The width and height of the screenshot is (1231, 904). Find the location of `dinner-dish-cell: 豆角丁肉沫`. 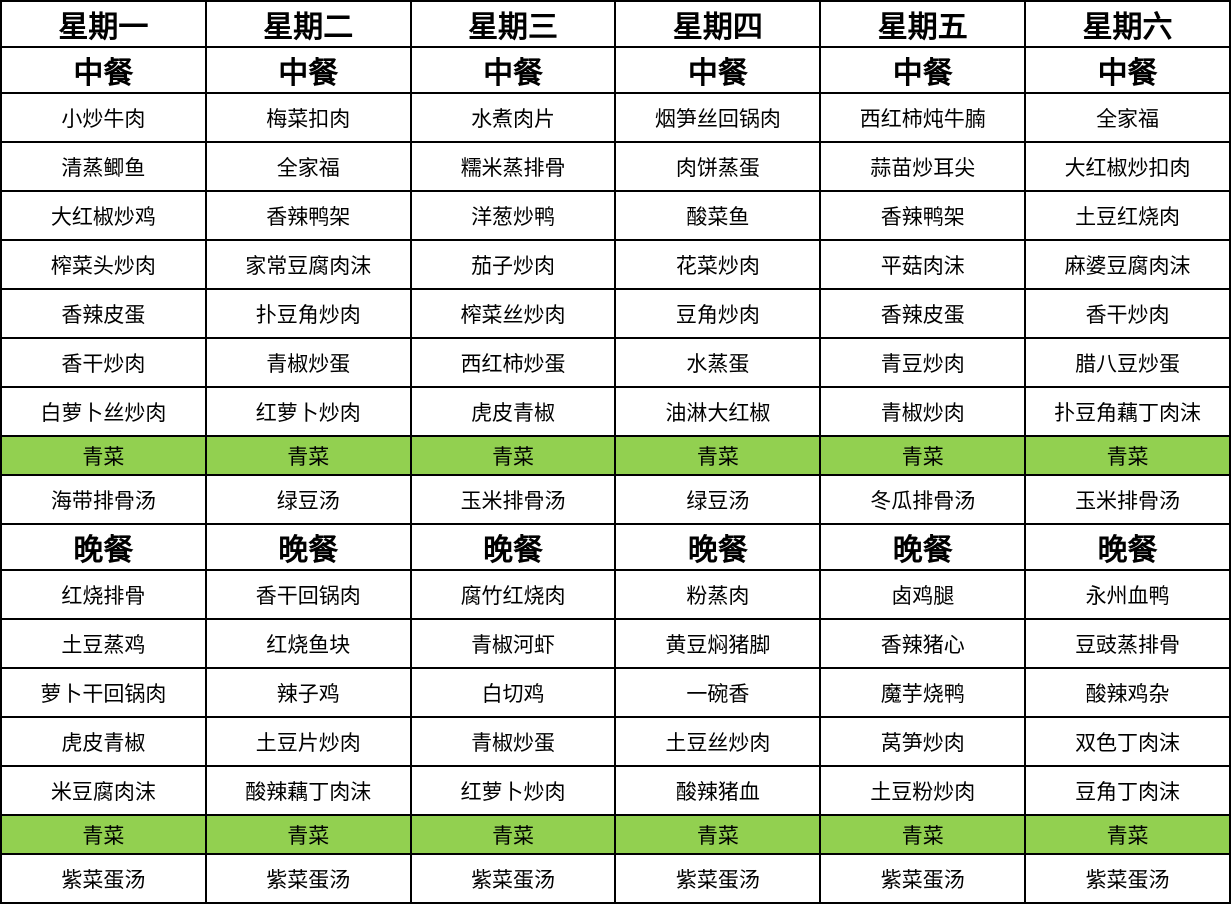

dinner-dish-cell: 豆角丁肉沫 is located at coordinates (1127, 790).